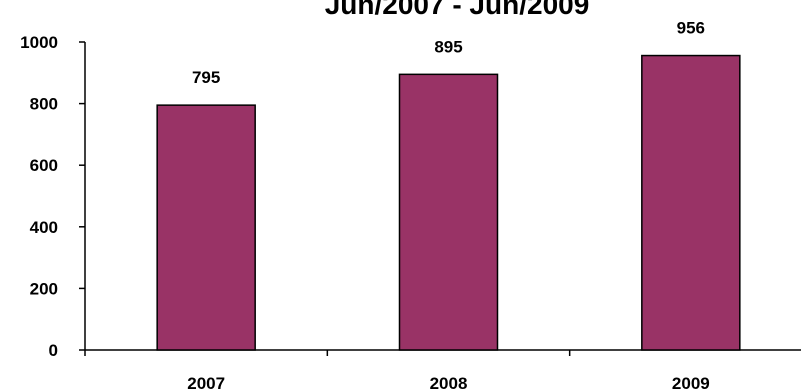 This screenshot has height=392, width=801. I want to click on data-label-2007: 795, so click(206, 77).